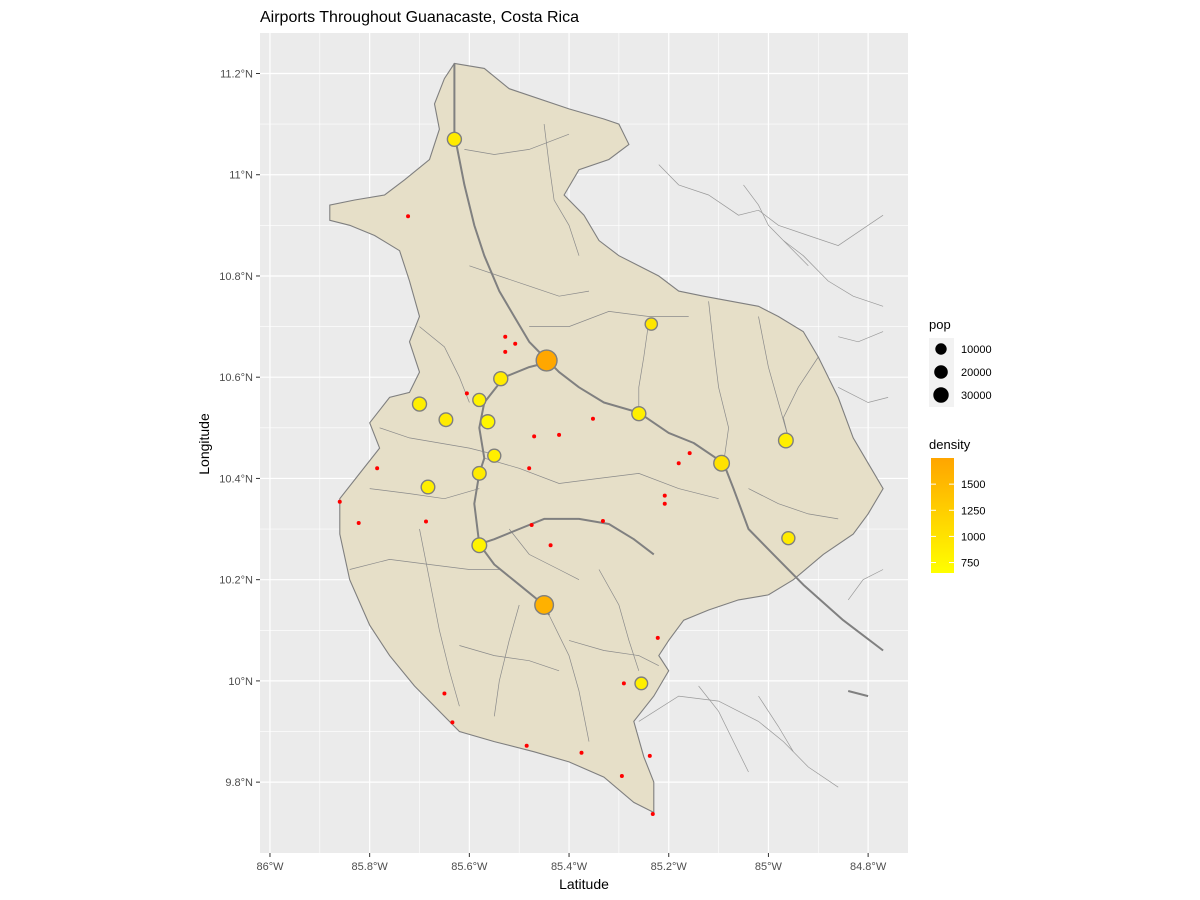  I want to click on background-roads, so click(763, 476).